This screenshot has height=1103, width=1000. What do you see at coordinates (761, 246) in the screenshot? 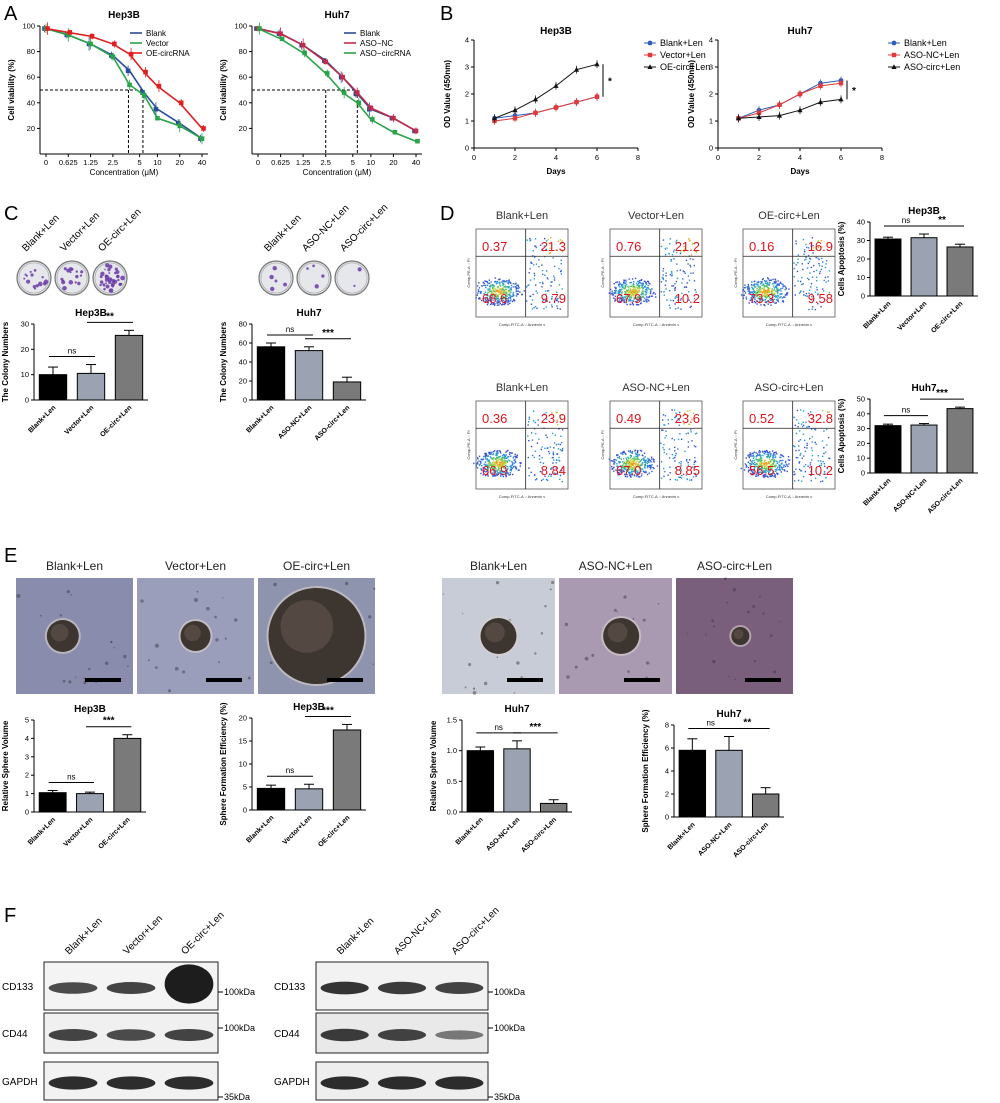
I see `quadrant-q1-value: 0.16` at bounding box center [761, 246].